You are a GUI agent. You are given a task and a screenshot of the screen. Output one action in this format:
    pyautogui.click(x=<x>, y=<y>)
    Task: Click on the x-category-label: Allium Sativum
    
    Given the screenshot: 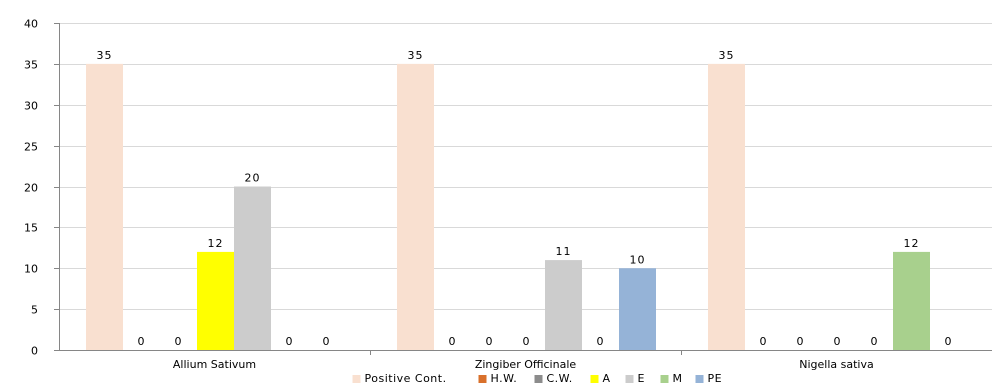 What is the action you would take?
    pyautogui.click(x=214, y=364)
    